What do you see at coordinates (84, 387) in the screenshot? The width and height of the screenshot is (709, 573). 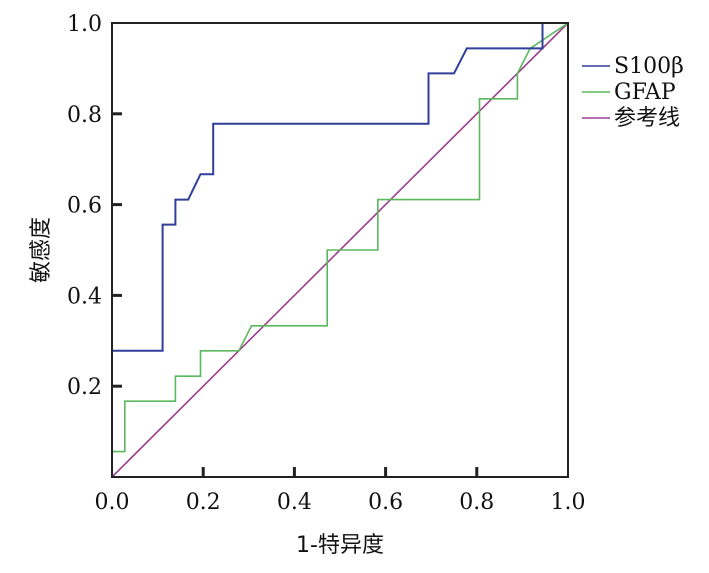 I see `y-tick-label: 0.2` at bounding box center [84, 387].